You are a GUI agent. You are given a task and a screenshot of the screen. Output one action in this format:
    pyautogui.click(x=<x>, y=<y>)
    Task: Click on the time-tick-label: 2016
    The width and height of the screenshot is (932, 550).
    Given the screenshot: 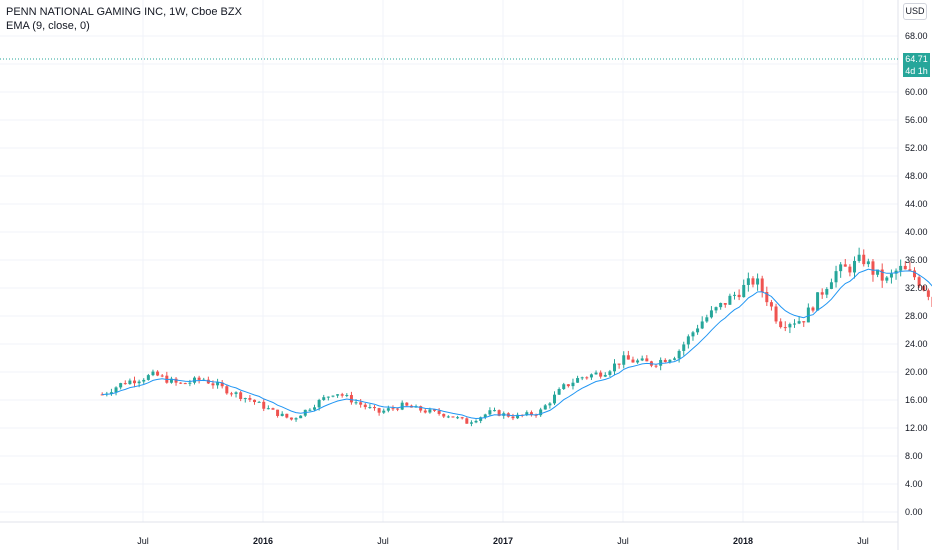 What is the action you would take?
    pyautogui.click(x=263, y=541)
    